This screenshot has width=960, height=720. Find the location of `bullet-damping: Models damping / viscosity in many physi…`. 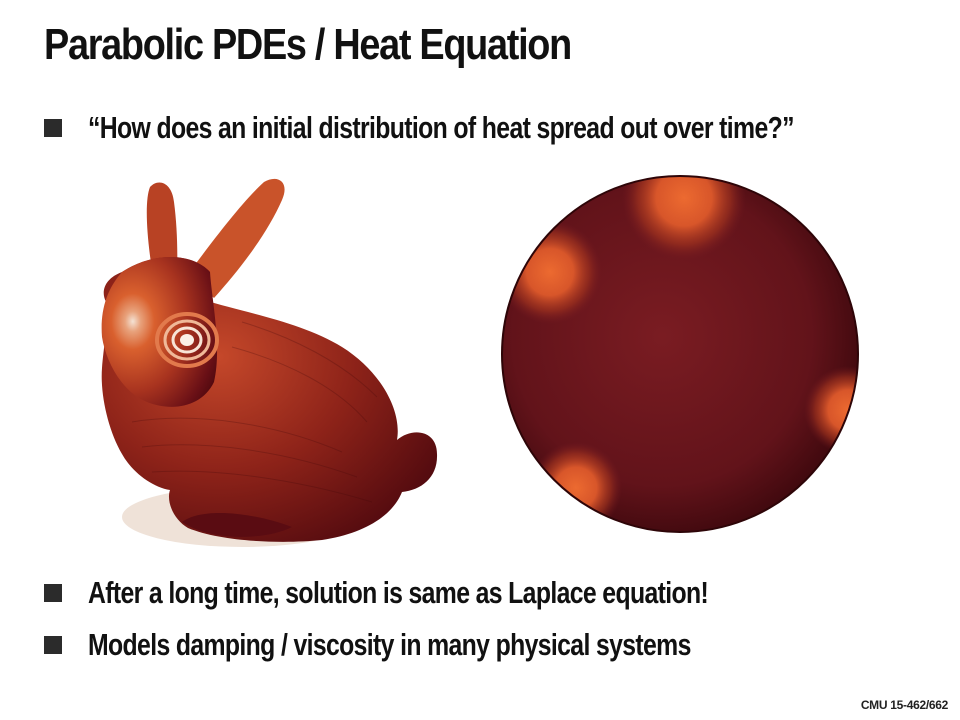

bullet-damping: Models damping / viscosity in many physi… is located at coordinates (442, 645).